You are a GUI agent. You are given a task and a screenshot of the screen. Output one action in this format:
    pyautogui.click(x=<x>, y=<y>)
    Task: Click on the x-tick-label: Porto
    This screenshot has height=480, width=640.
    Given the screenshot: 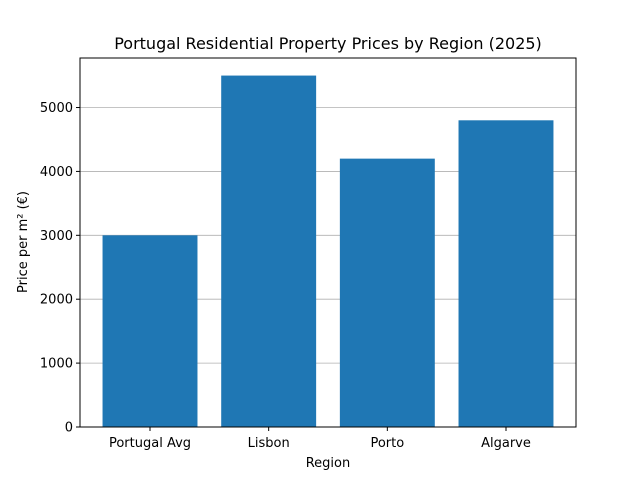 What is the action you would take?
    pyautogui.click(x=387, y=443)
    